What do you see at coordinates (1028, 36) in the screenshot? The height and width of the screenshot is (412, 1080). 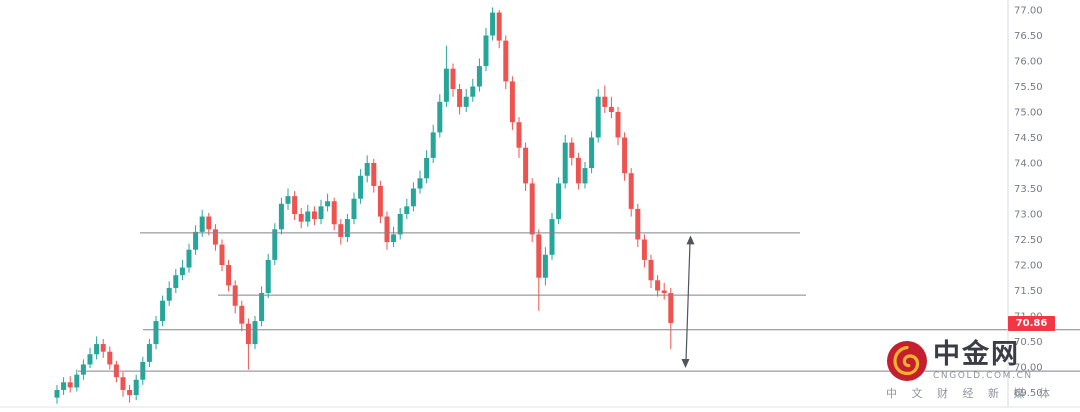 I see `price-axis-label: 76.50` at bounding box center [1028, 36].